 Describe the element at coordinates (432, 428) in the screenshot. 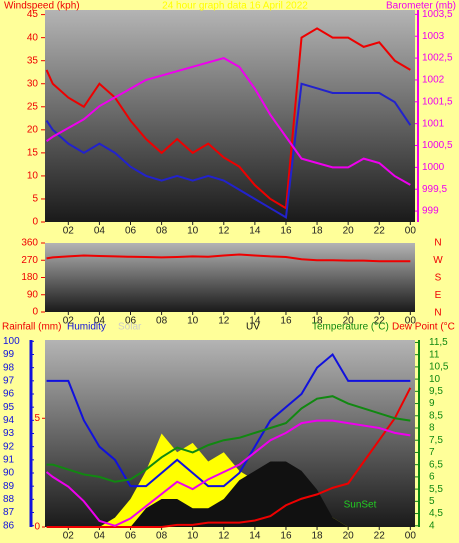

I see `y-tick-label: 8` at that location.